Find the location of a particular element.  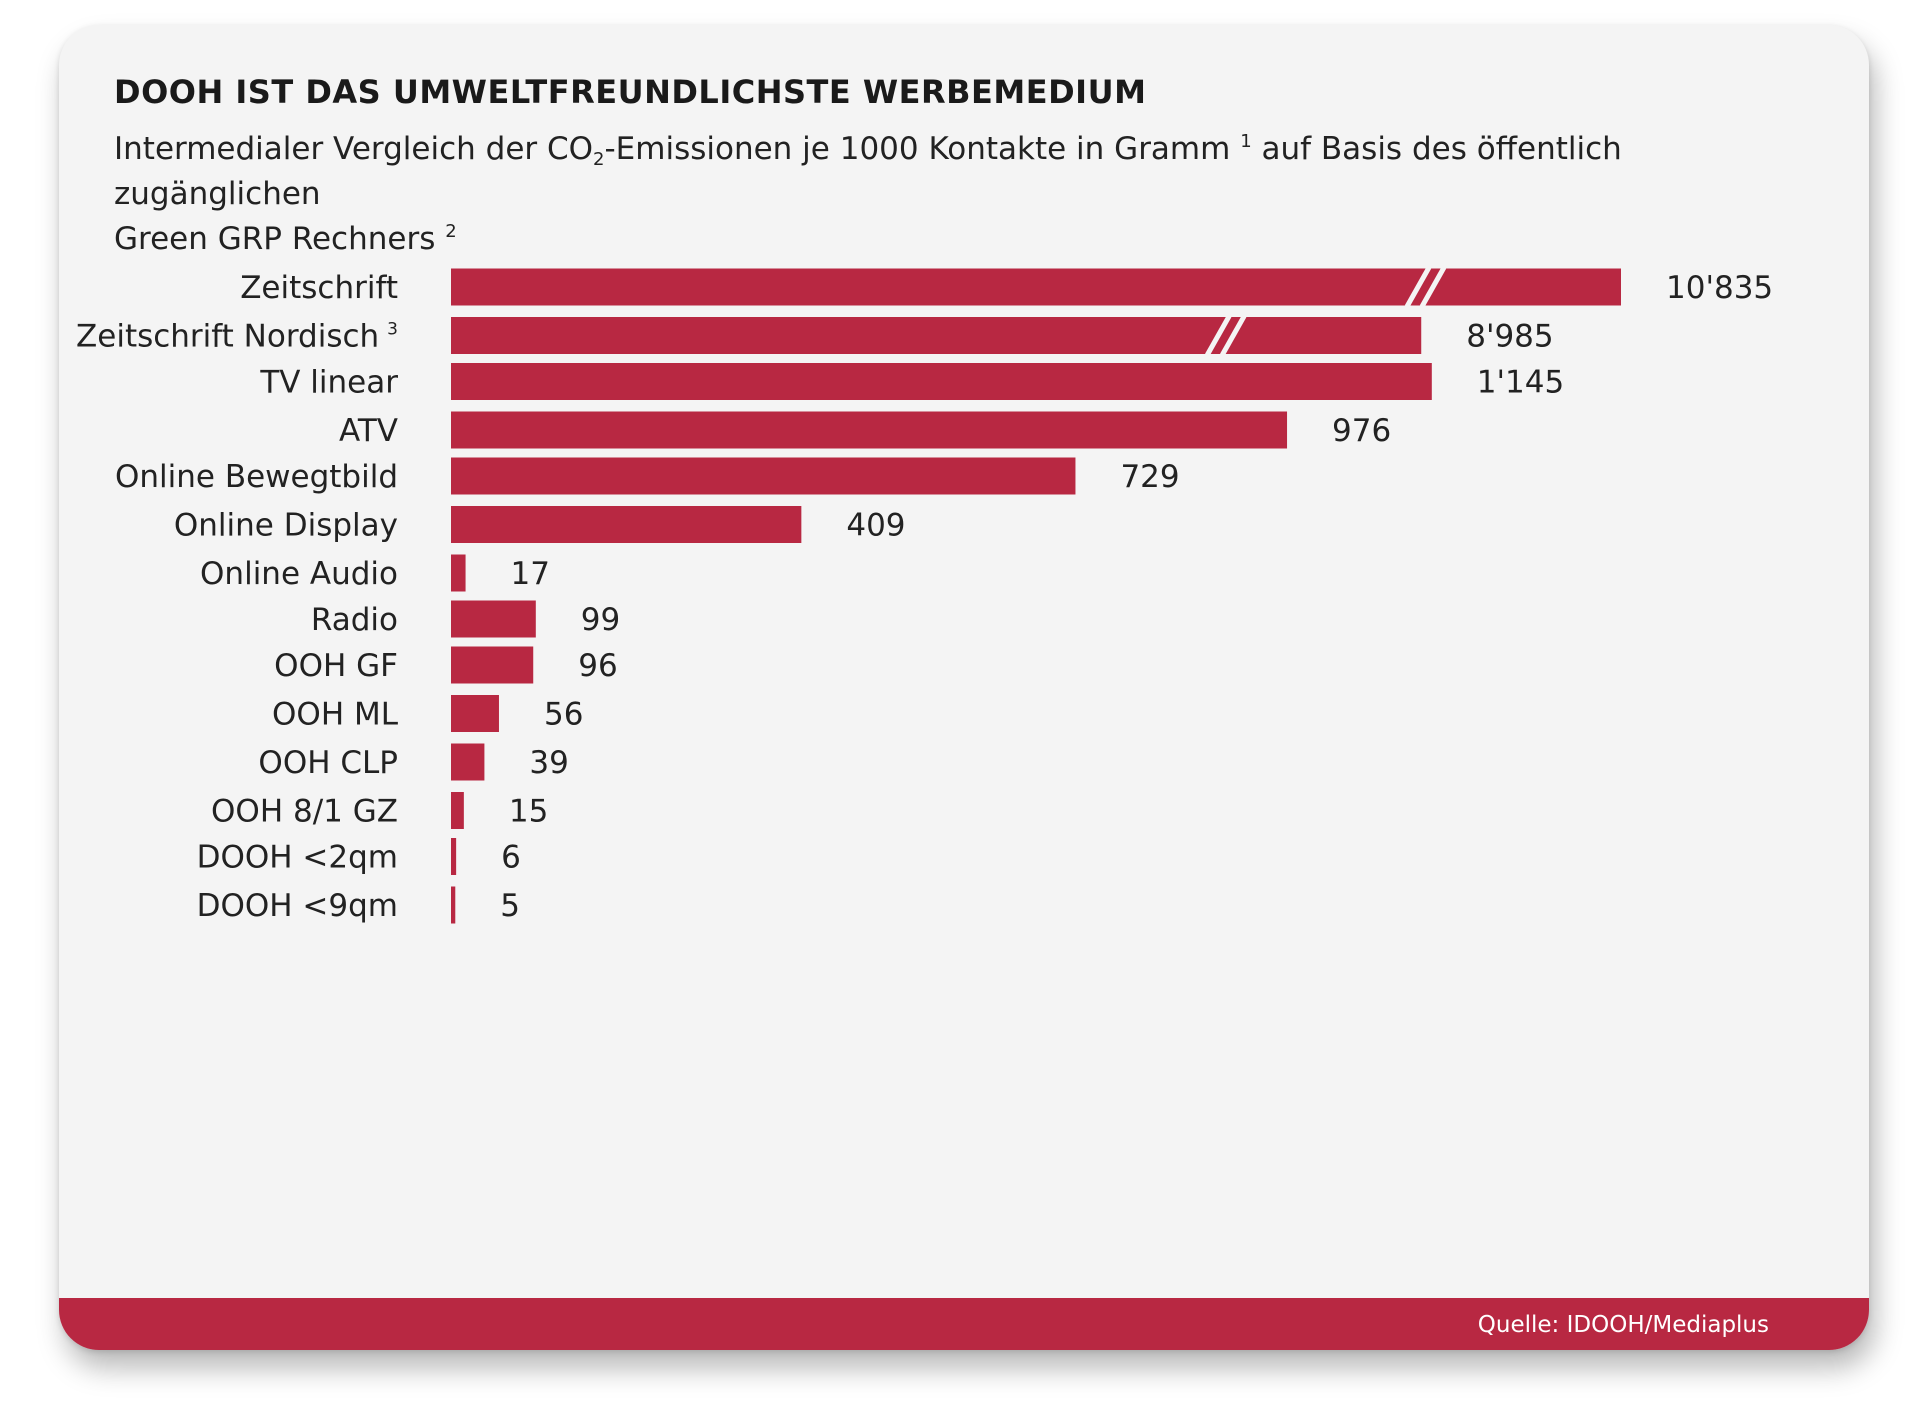

bar-ooh-8-1-gz is located at coordinates (457, 810).